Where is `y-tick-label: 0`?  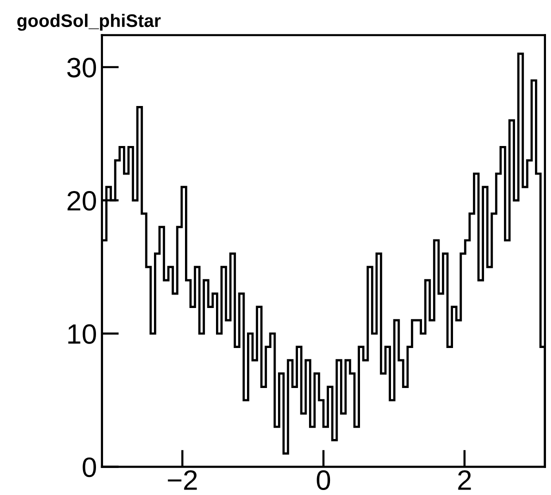 y-tick-label: 0 is located at coordinates (89, 467).